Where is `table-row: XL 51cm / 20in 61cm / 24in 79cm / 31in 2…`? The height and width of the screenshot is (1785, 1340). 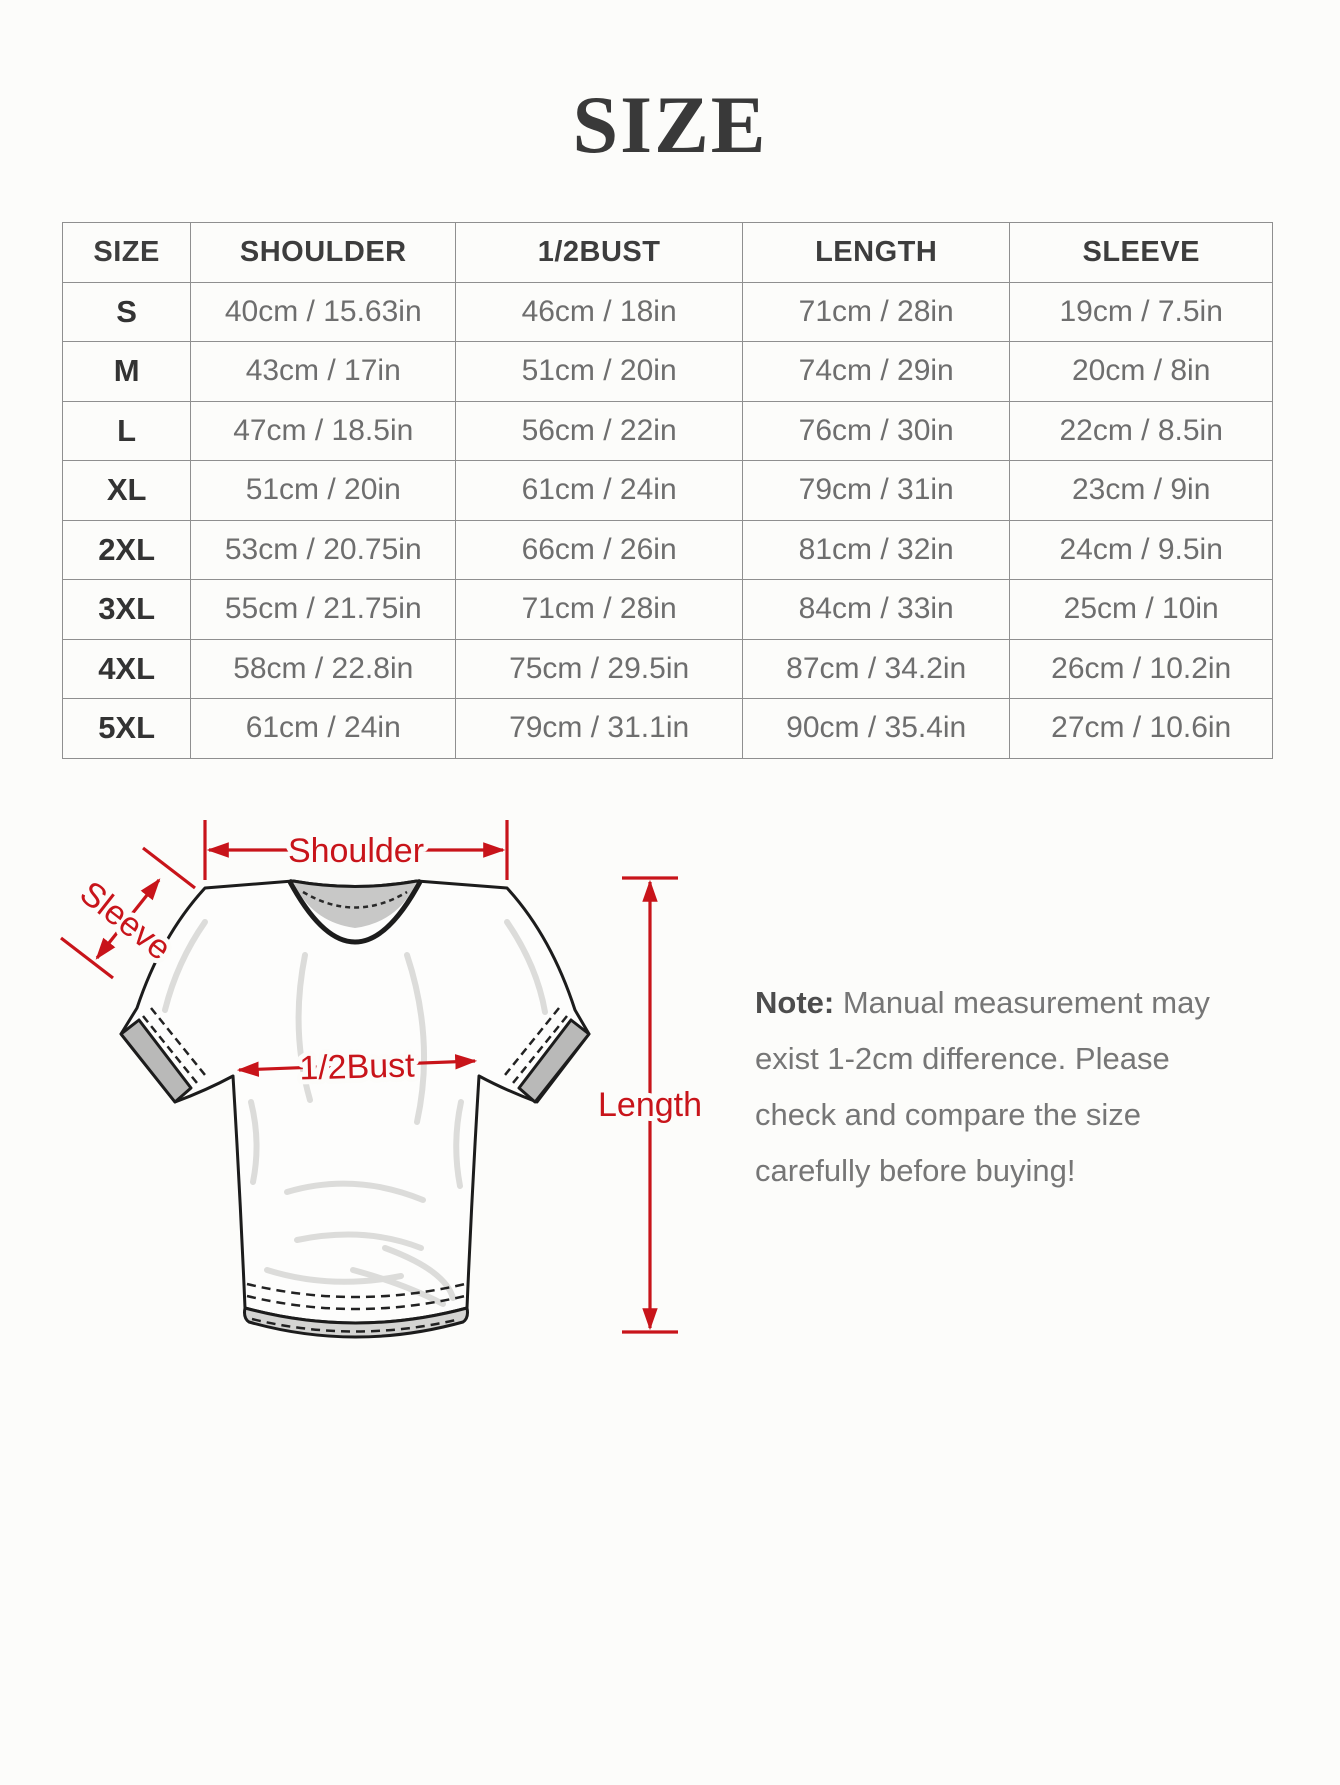
table-row: XL 51cm / 20in 61cm / 24in 79cm / 31in 2… is located at coordinates (667, 490).